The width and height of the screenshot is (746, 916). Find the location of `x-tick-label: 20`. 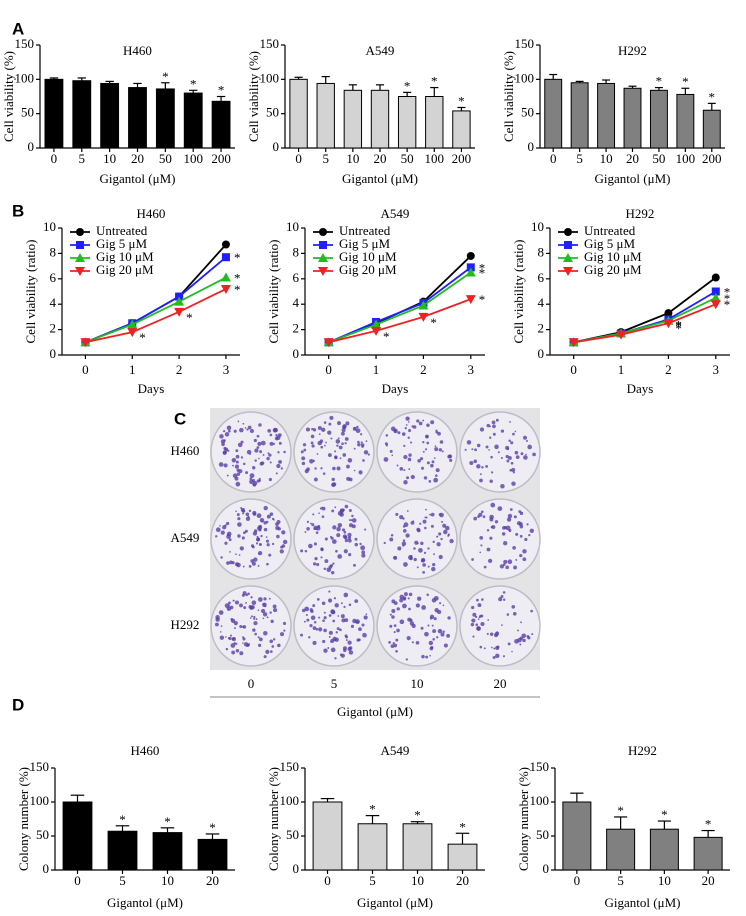

x-tick-label: 20 is located at coordinates (212, 880).